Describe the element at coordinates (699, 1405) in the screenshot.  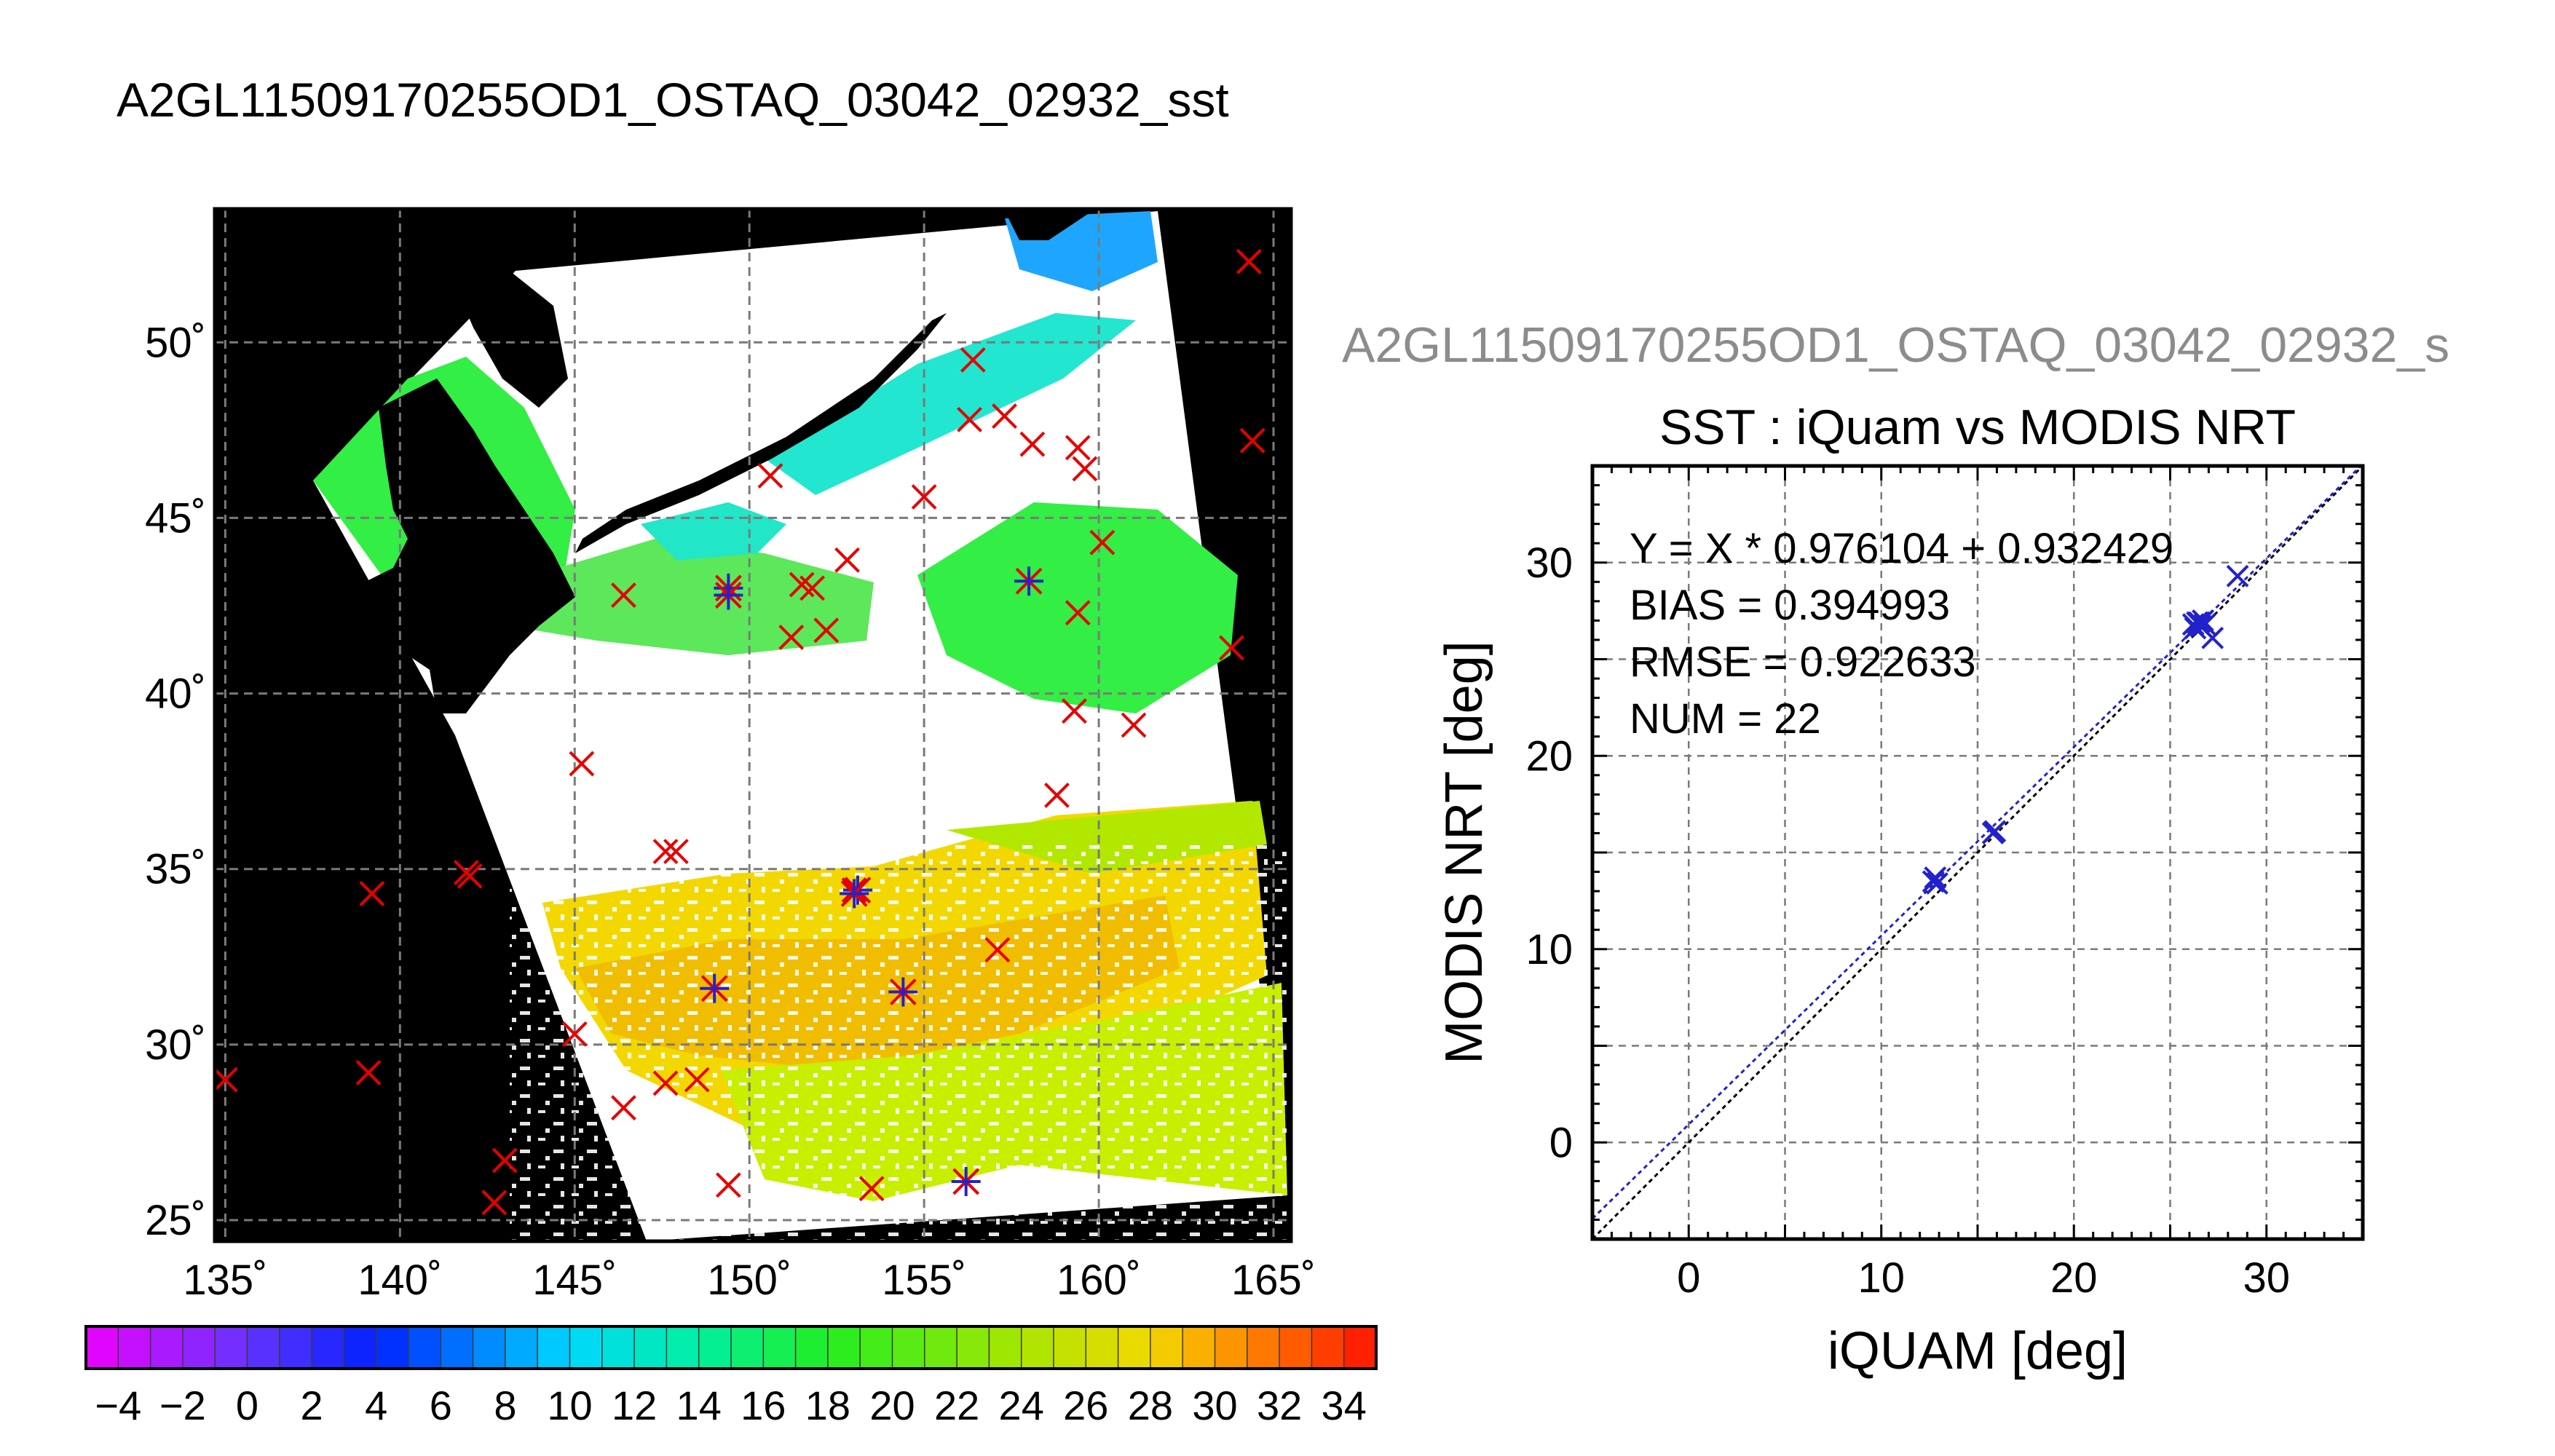
I see `colorbar-tick-label: 14` at that location.